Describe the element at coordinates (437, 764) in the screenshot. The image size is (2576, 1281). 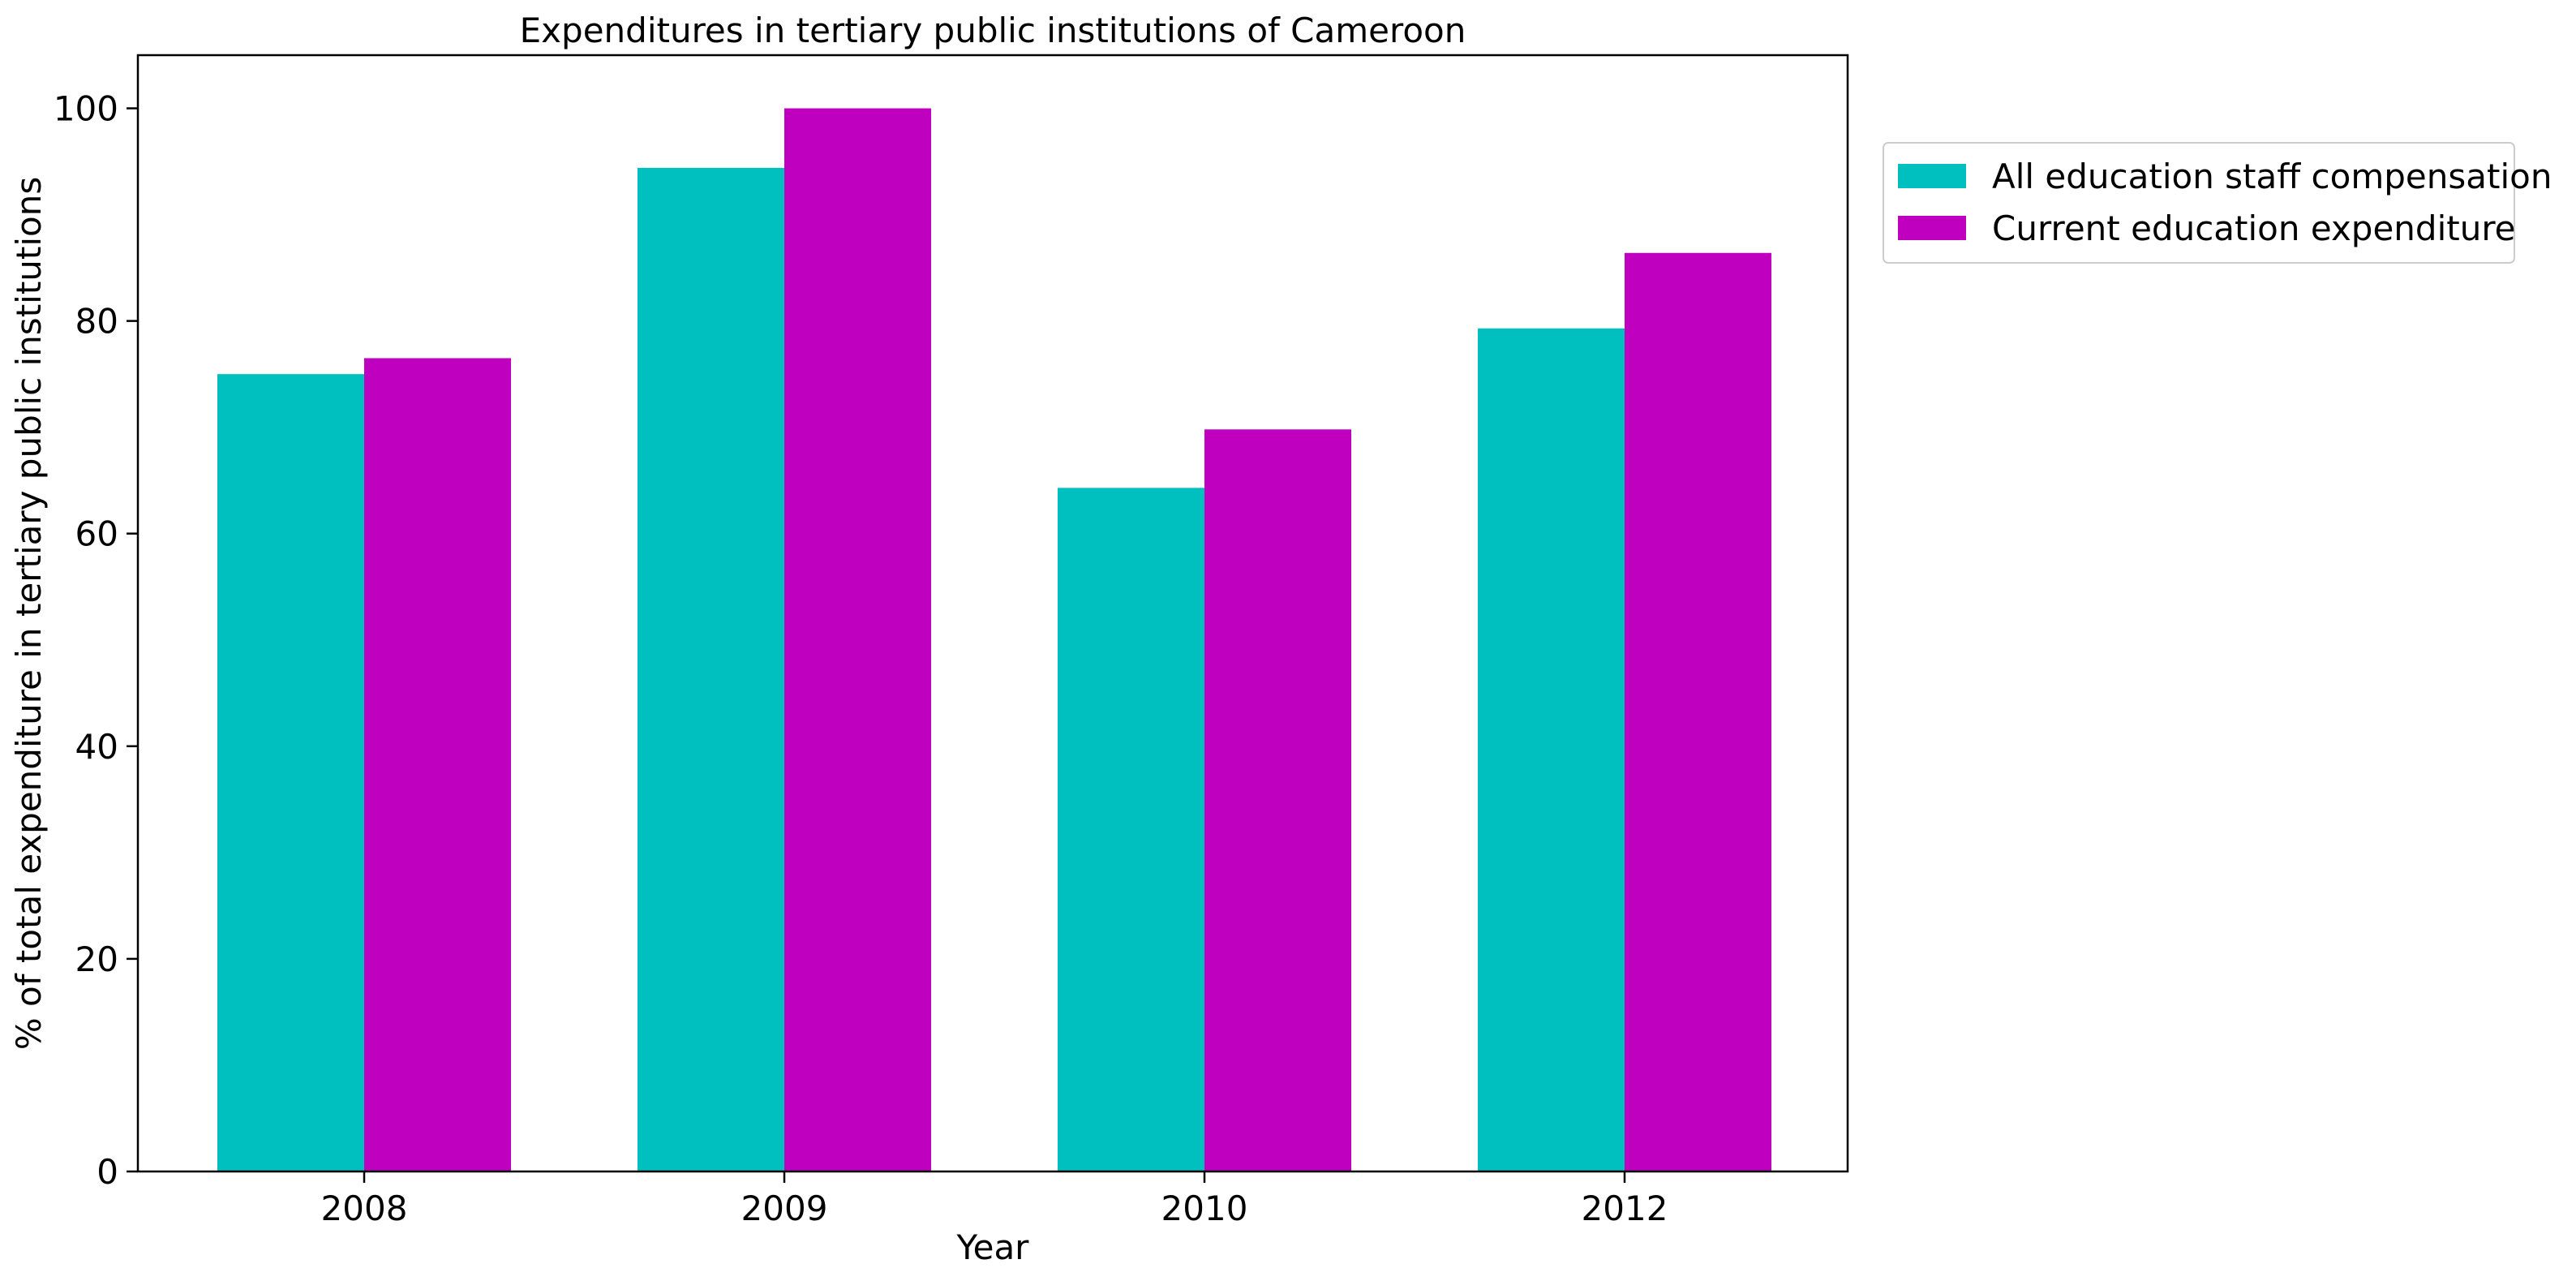
I see `bar-current-expenditure-2008` at that location.